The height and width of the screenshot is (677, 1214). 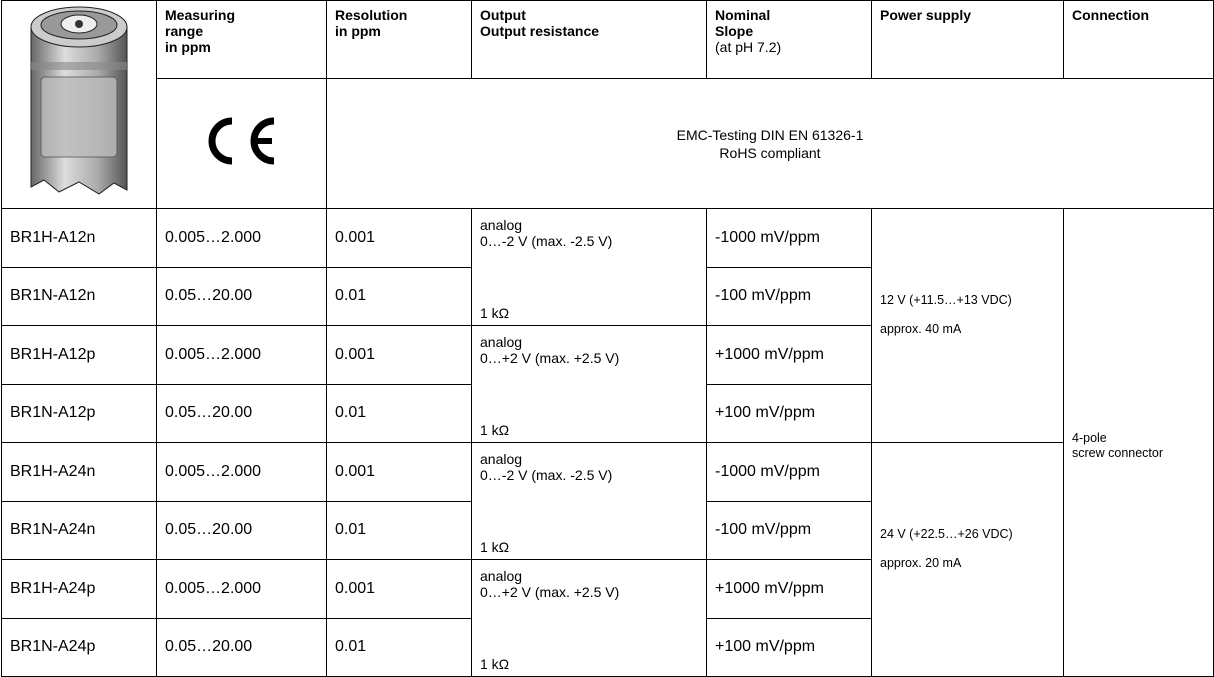 What do you see at coordinates (1110, 15) in the screenshot?
I see `header-text: Connection` at bounding box center [1110, 15].